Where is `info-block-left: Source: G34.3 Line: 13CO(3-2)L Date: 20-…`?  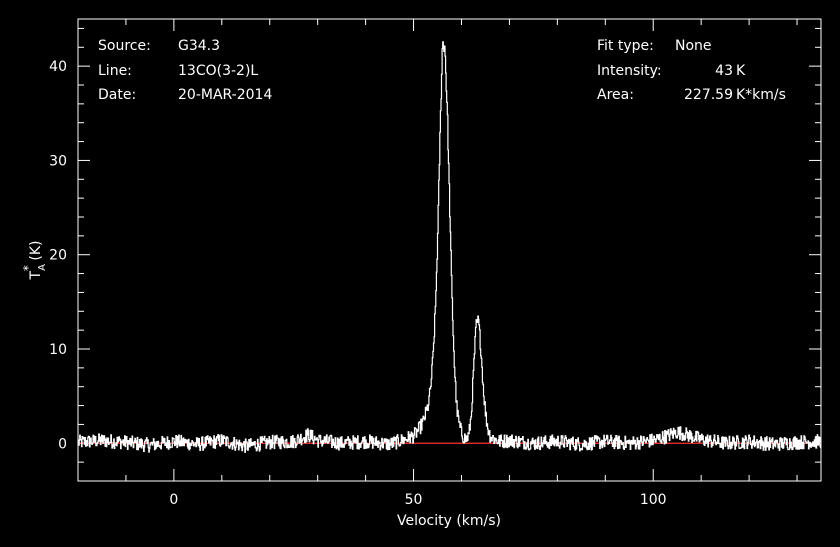 info-block-left: Source: G34.3 Line: 13CO(3-2)L Date: 20-… is located at coordinates (185, 70).